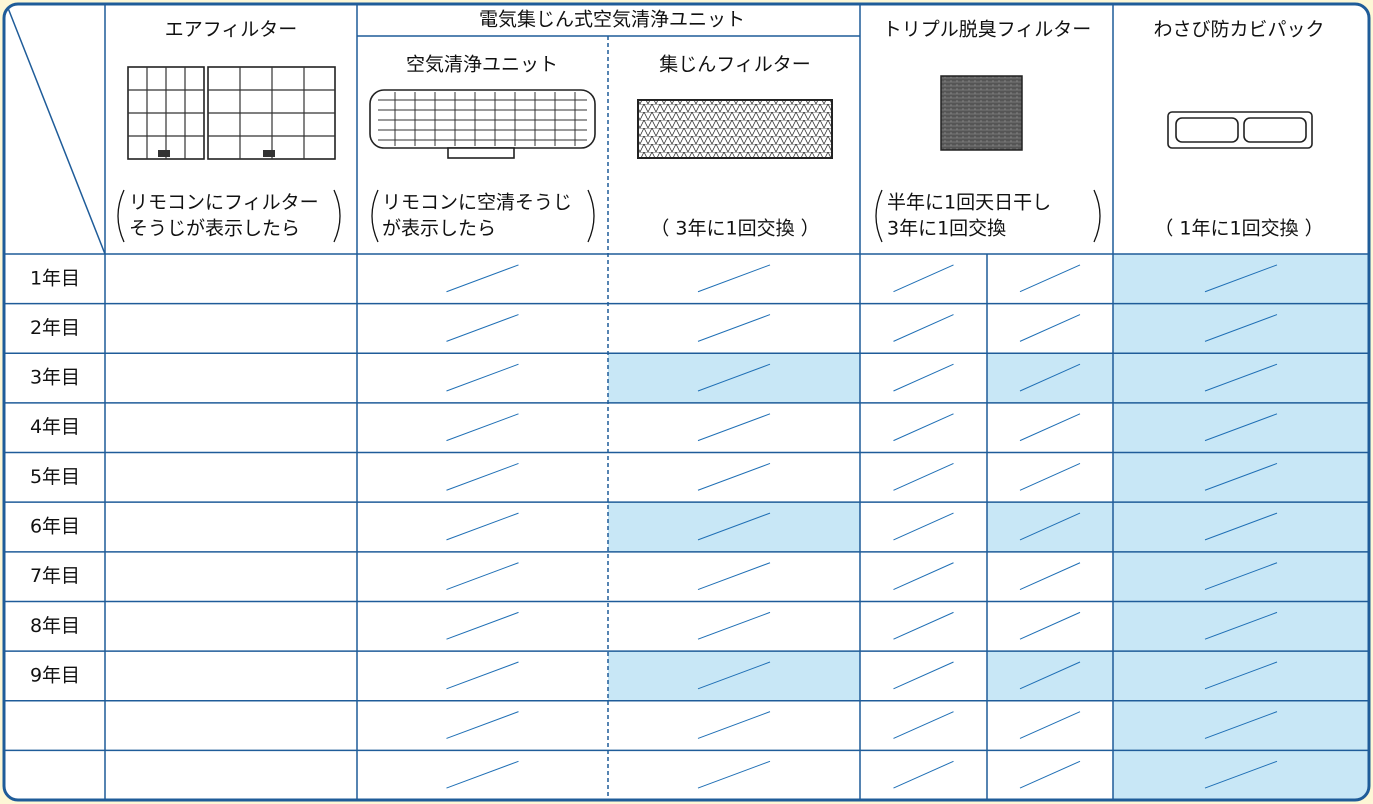  I want to click on row-label: 4年目, so click(55, 427).